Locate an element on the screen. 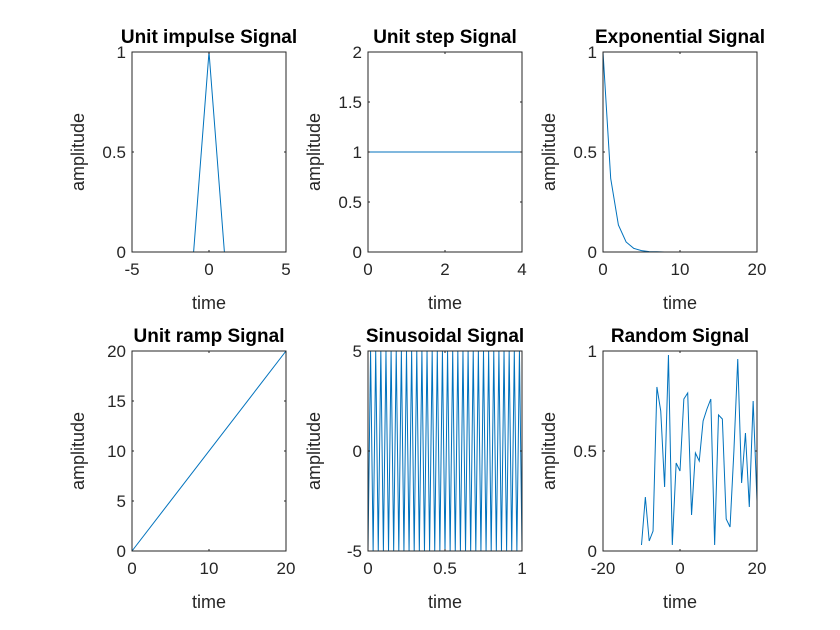 The width and height of the screenshot is (840, 630). y-tick-label: 15 is located at coordinates (116, 401).